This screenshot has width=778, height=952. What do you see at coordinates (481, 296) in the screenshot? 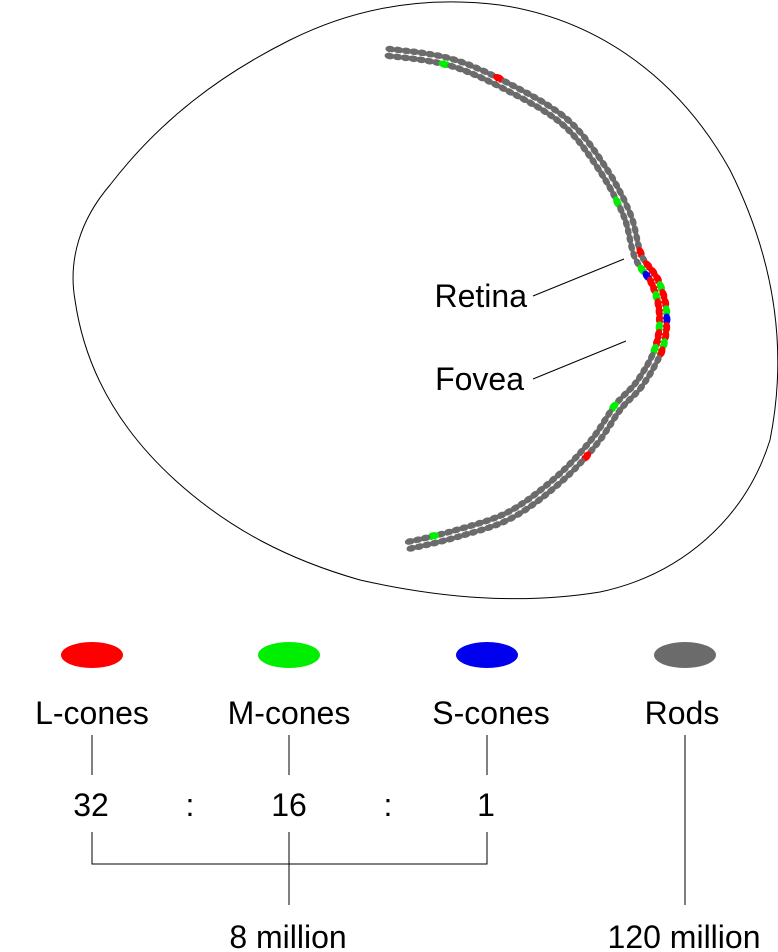
I see `retina-label: Retina` at bounding box center [481, 296].